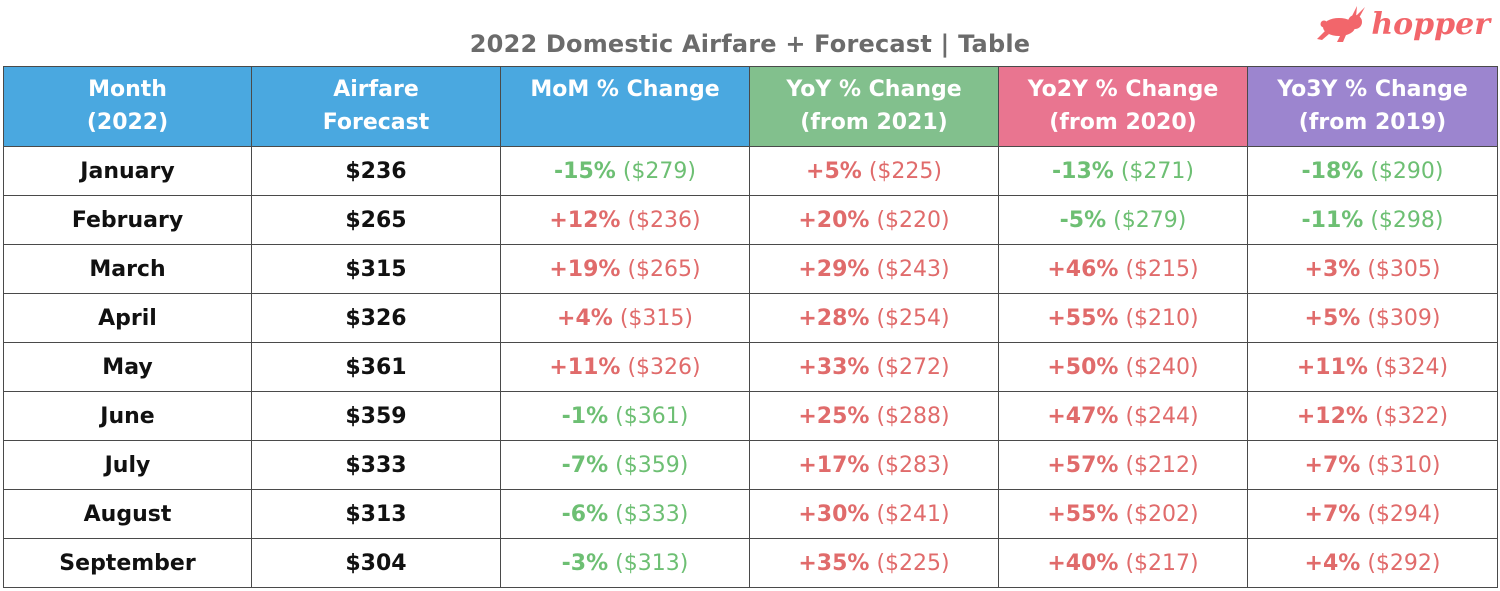 The image size is (1500, 591). What do you see at coordinates (1404, 465) in the screenshot?
I see `prior-fare: ($310)` at bounding box center [1404, 465].